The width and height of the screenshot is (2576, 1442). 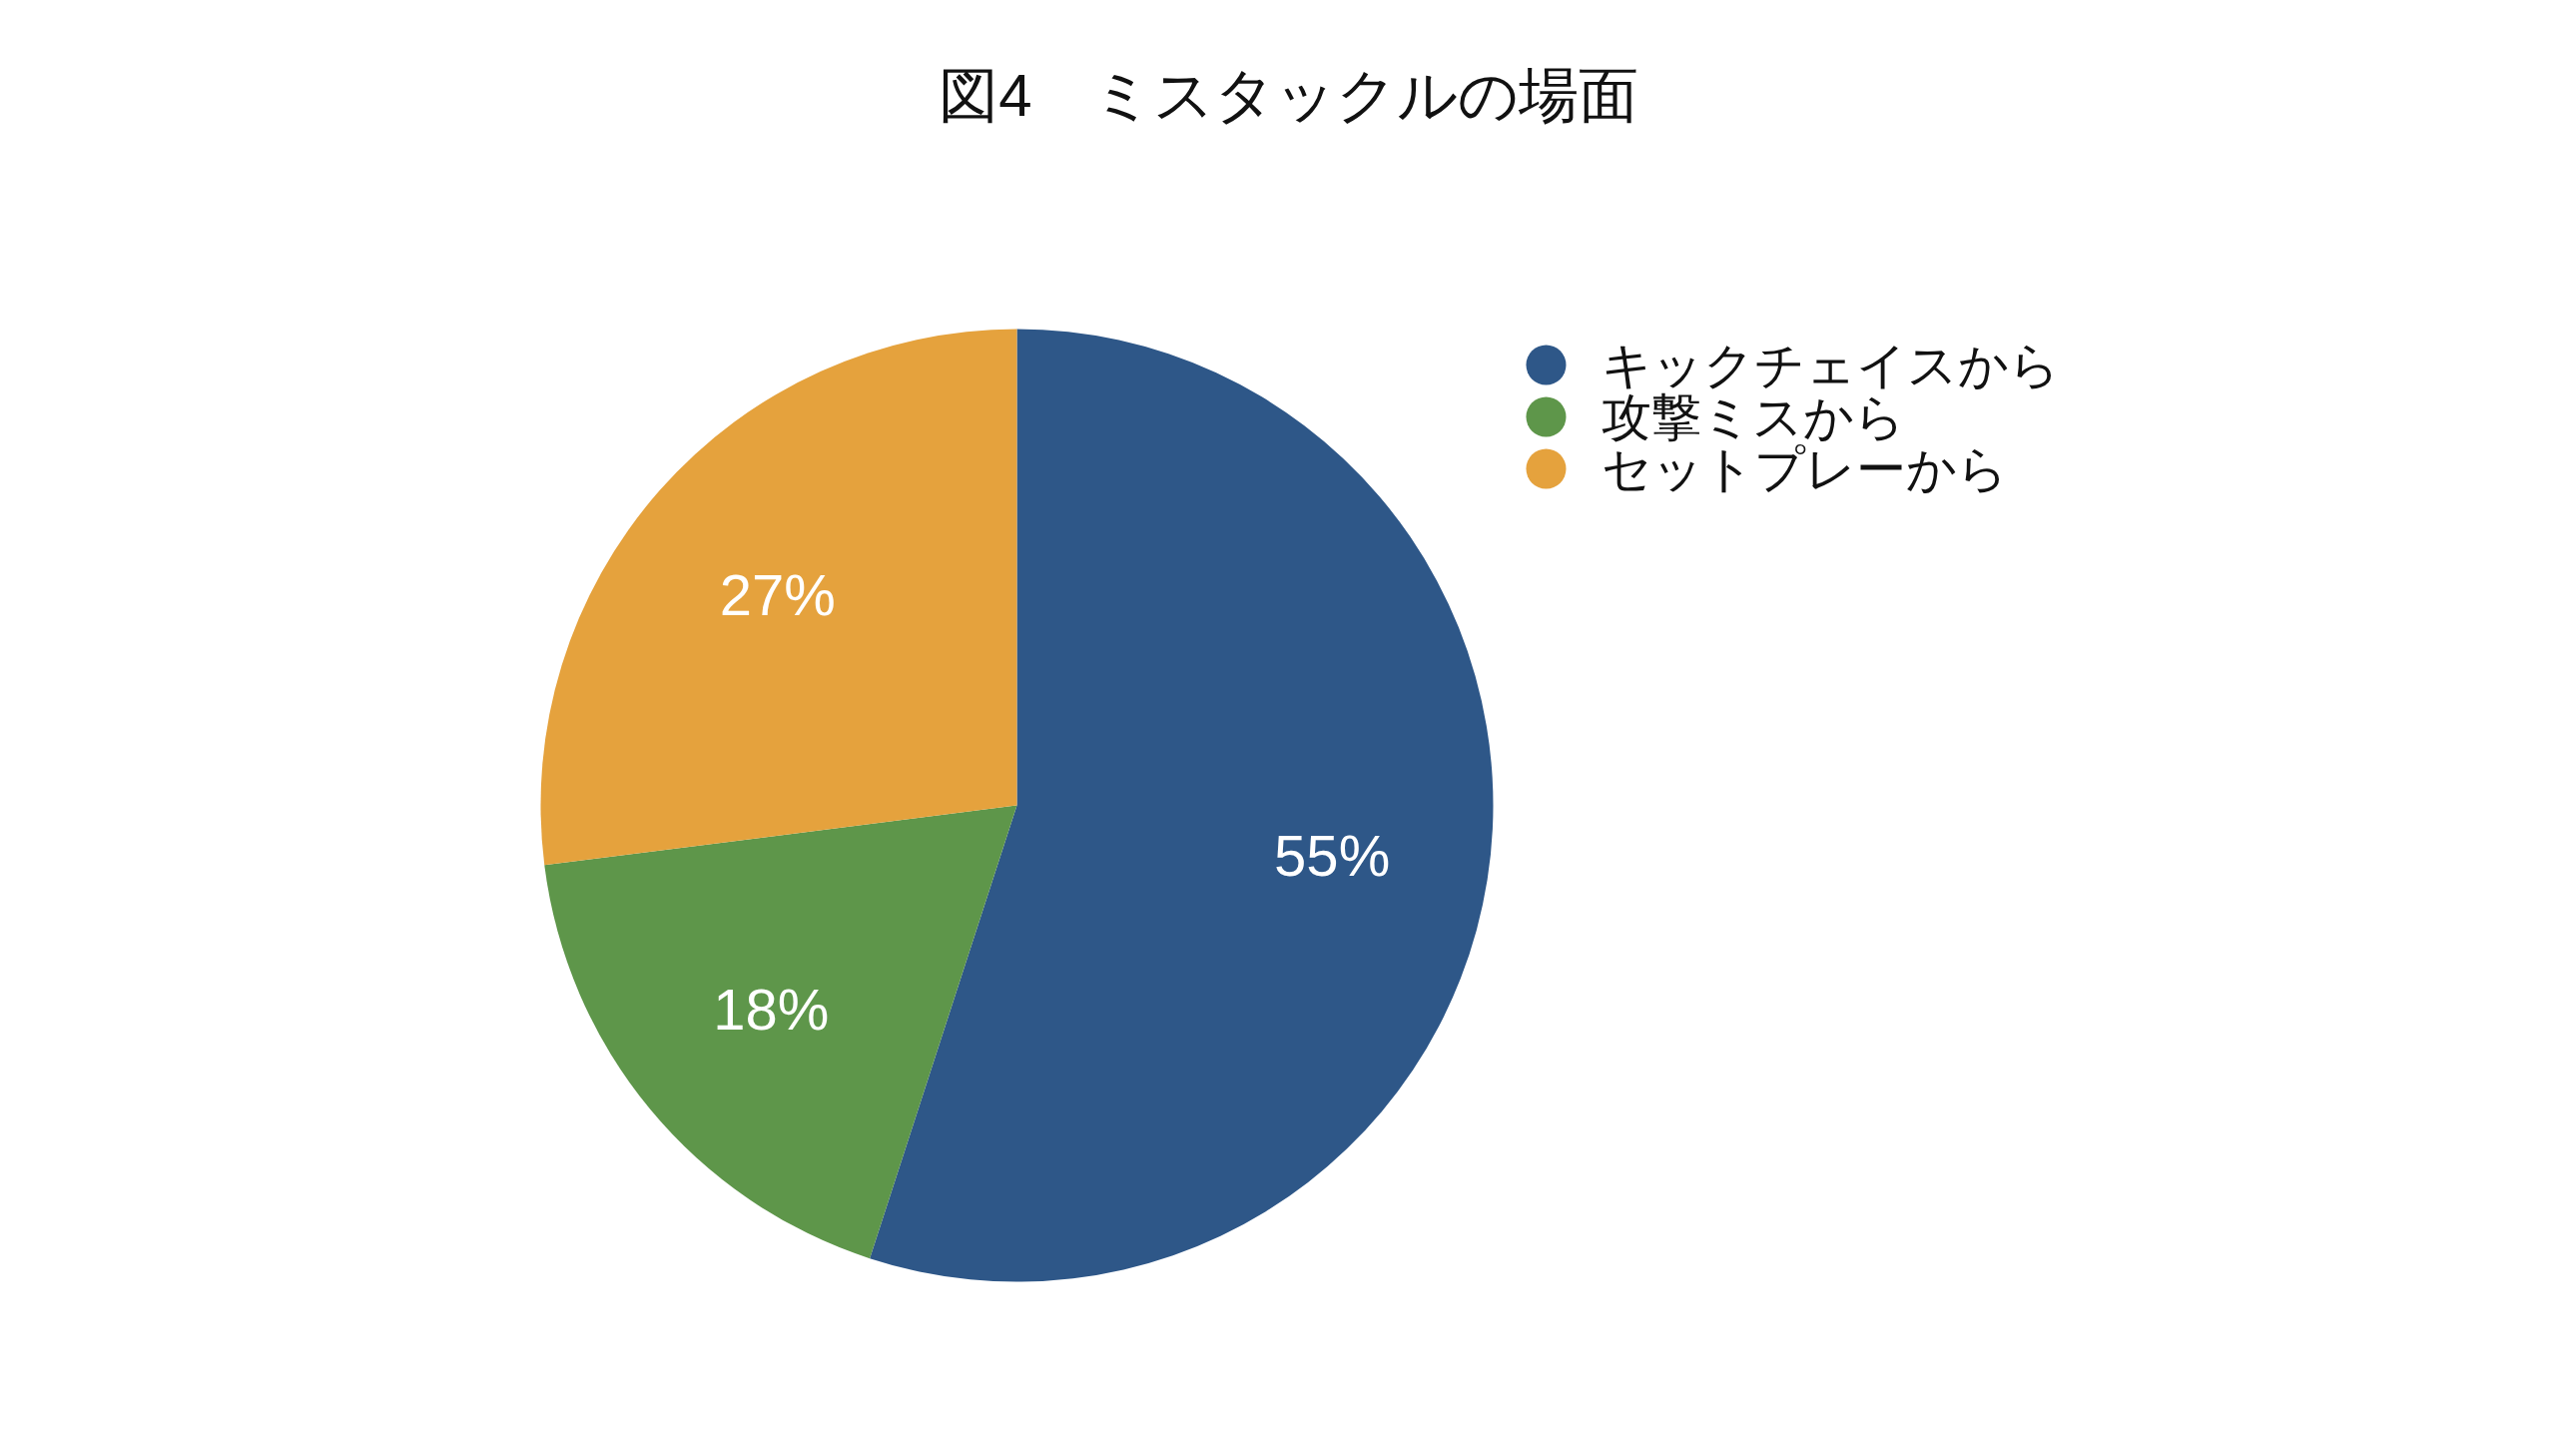 What do you see at coordinates (1288, 95) in the screenshot?
I see `chart-title: 図4 ミスタックルの場面` at bounding box center [1288, 95].